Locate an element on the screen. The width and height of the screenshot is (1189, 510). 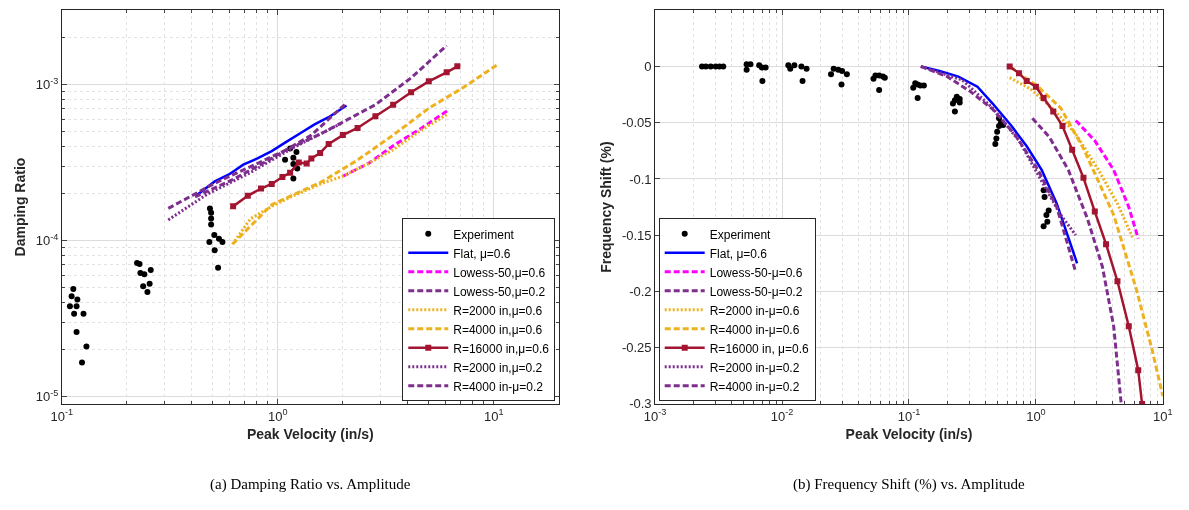
x-tick-label: 10$^{-2}$ is located at coordinates (782, 415).